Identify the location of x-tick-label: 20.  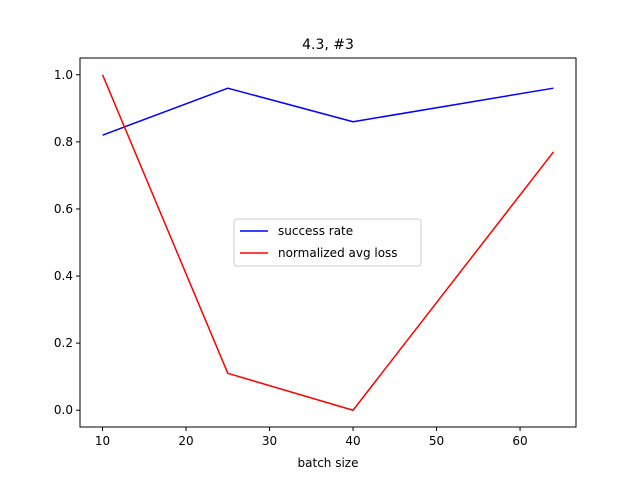
(185, 441).